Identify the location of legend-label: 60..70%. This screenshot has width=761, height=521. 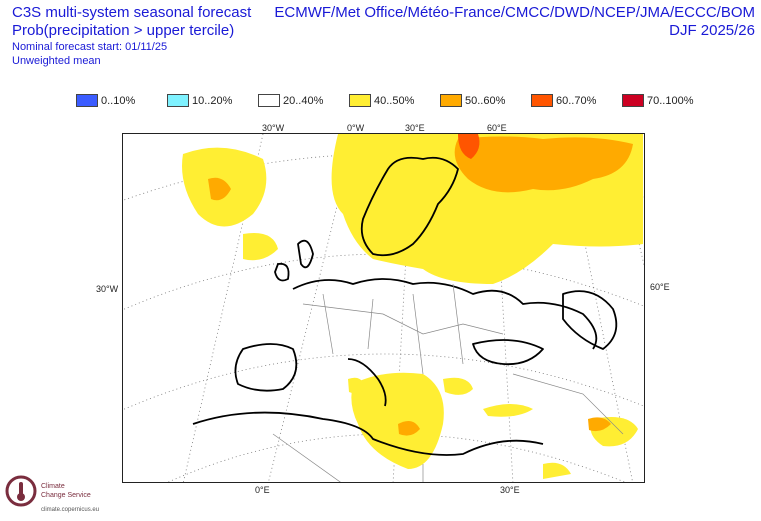
(576, 100).